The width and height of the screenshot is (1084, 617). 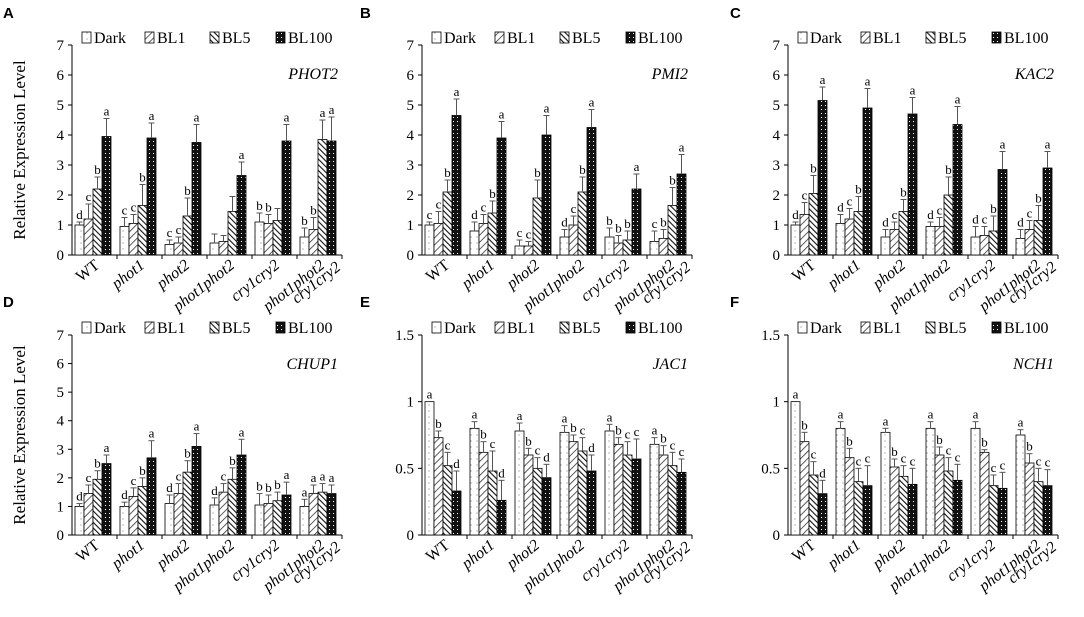 I want to click on y-axis-label: Relative Expression Level, so click(x=19, y=435).